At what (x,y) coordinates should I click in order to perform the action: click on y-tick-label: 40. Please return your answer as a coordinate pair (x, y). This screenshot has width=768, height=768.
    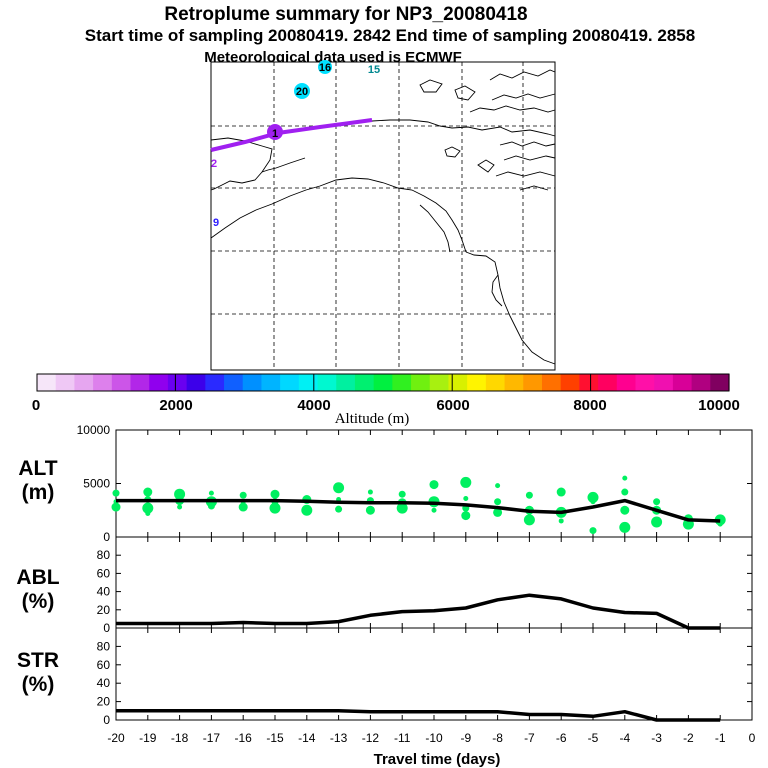
    Looking at the image, I should click on (104, 683).